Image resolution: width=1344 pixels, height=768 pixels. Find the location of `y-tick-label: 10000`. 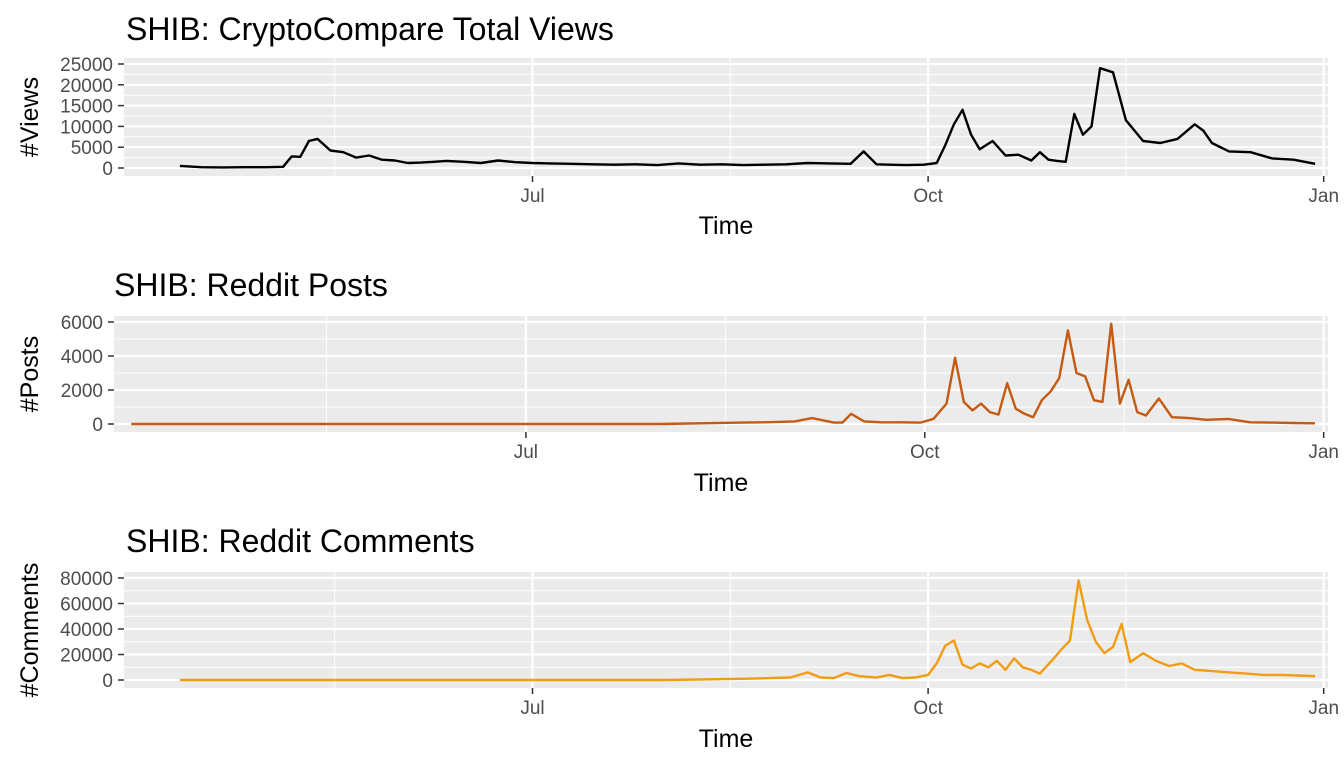

y-tick-label: 10000 is located at coordinates (86, 127).